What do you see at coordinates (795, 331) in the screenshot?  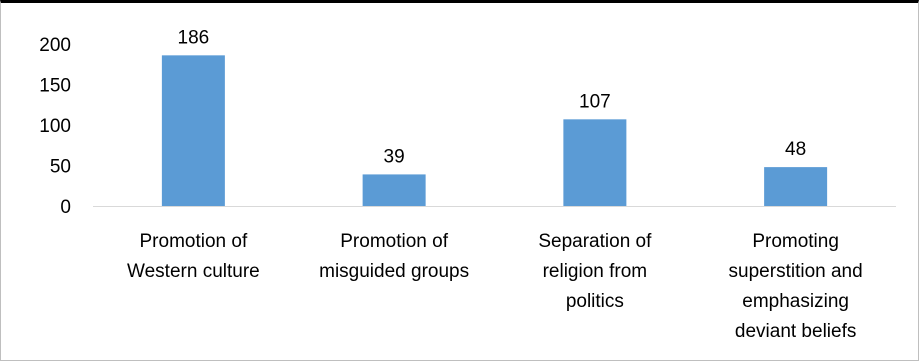 I see `category-label-line: deviant beliefs` at bounding box center [795, 331].